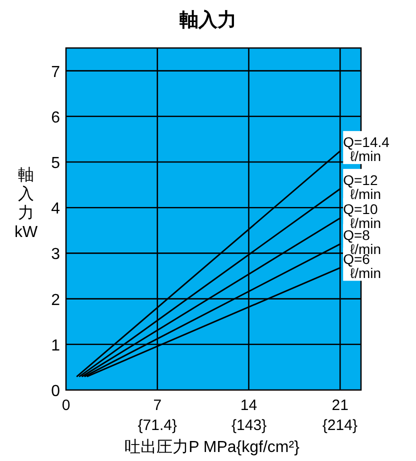 The image size is (416, 461). Describe the element at coordinates (362, 216) in the screenshot. I see `series-label: Q=10 ℓ/min` at that location.